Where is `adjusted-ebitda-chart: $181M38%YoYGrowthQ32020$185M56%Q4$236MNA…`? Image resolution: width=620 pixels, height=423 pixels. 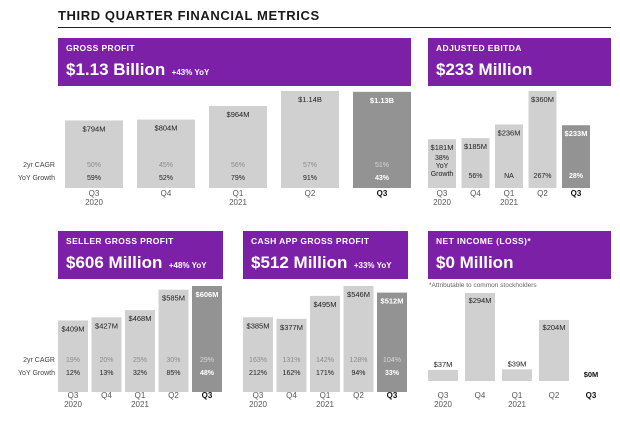
adjusted-ebitda-chart: $181M38%YoYGrowthQ32020$185M56%Q4$236MNA… is located at coordinates (509, 149).